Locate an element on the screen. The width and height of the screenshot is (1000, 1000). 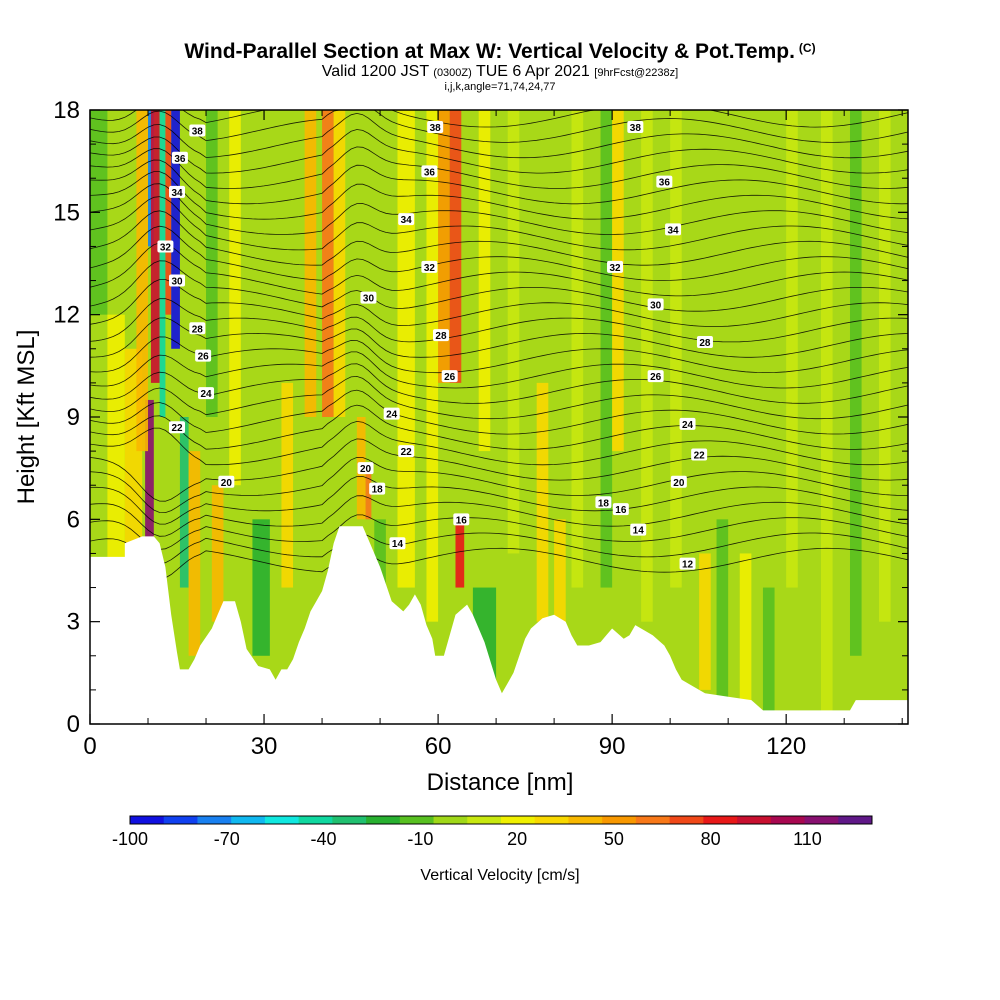
colorbar-frame is located at coordinates (501, 820).